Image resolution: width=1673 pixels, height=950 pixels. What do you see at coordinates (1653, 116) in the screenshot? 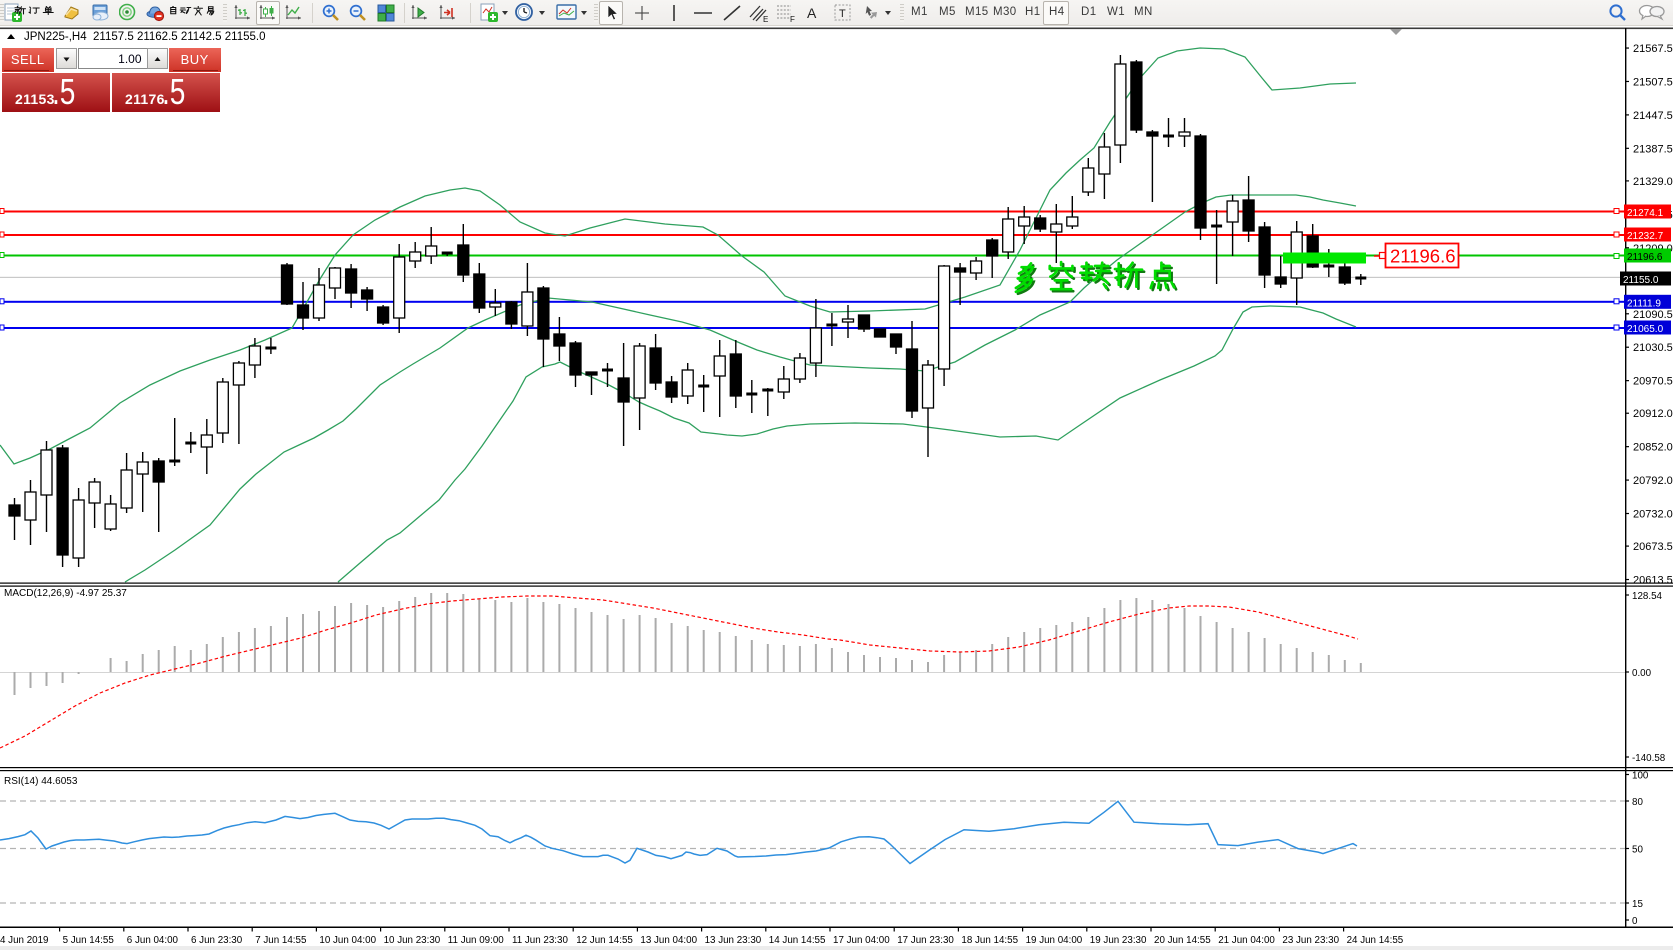
I see `svg-text: 21447.5` at bounding box center [1653, 116].